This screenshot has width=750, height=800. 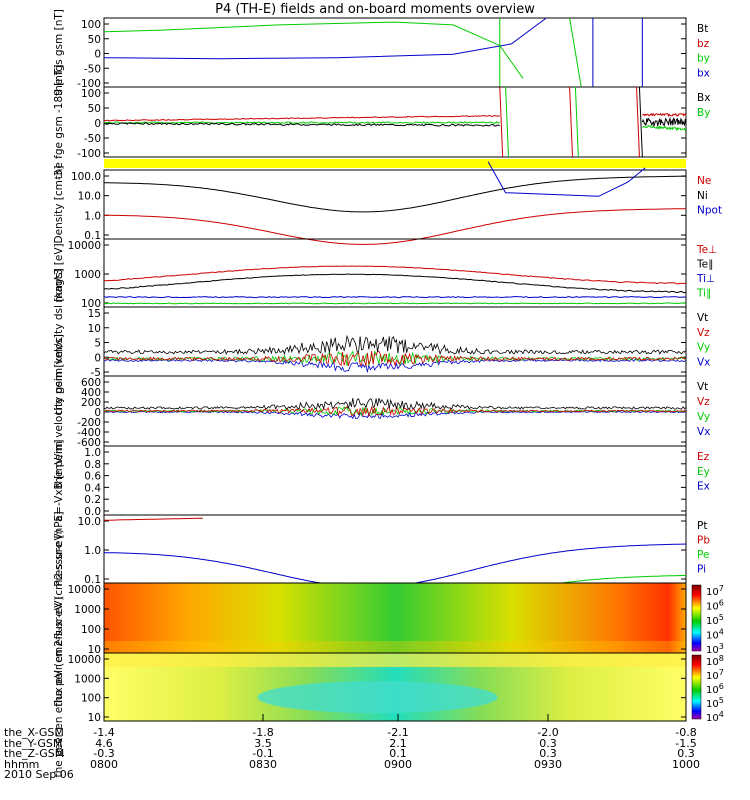 What do you see at coordinates (395, 411) in the screenshot?
I see `series-line-Vz` at bounding box center [395, 411].